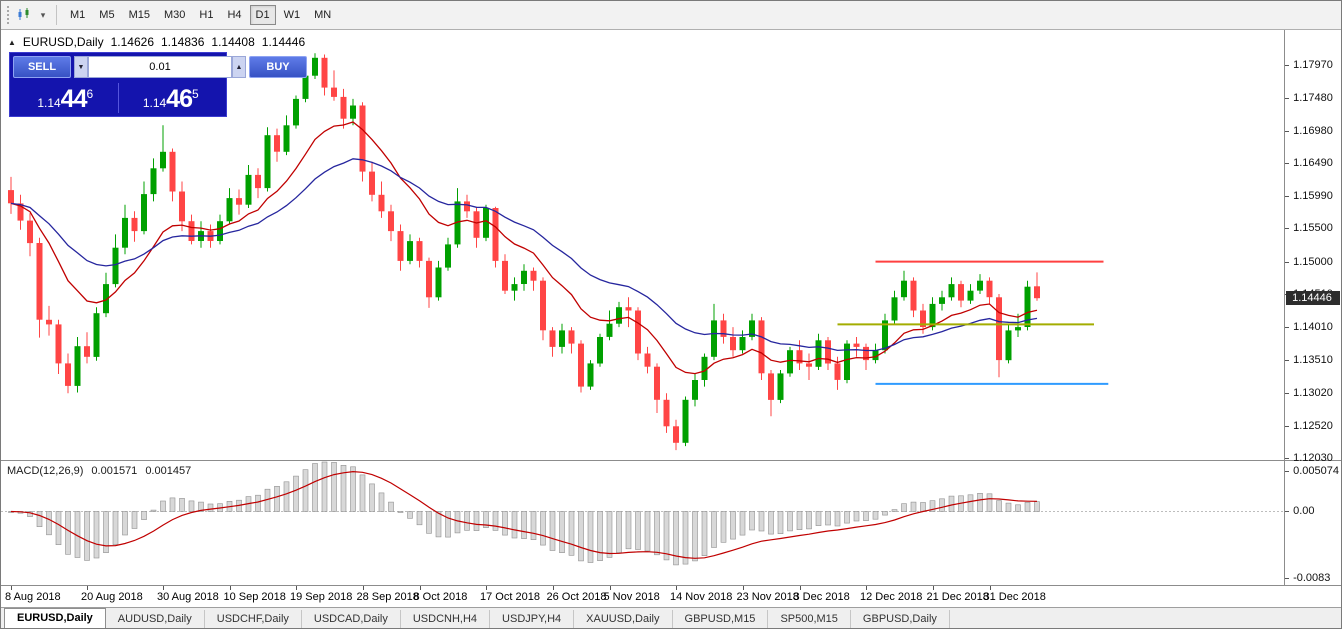 Image resolution: width=1342 pixels, height=629 pixels. Describe the element at coordinates (43, 14) in the screenshot. I see `toolbar-dropdown-caret-icon: ▾` at that location.